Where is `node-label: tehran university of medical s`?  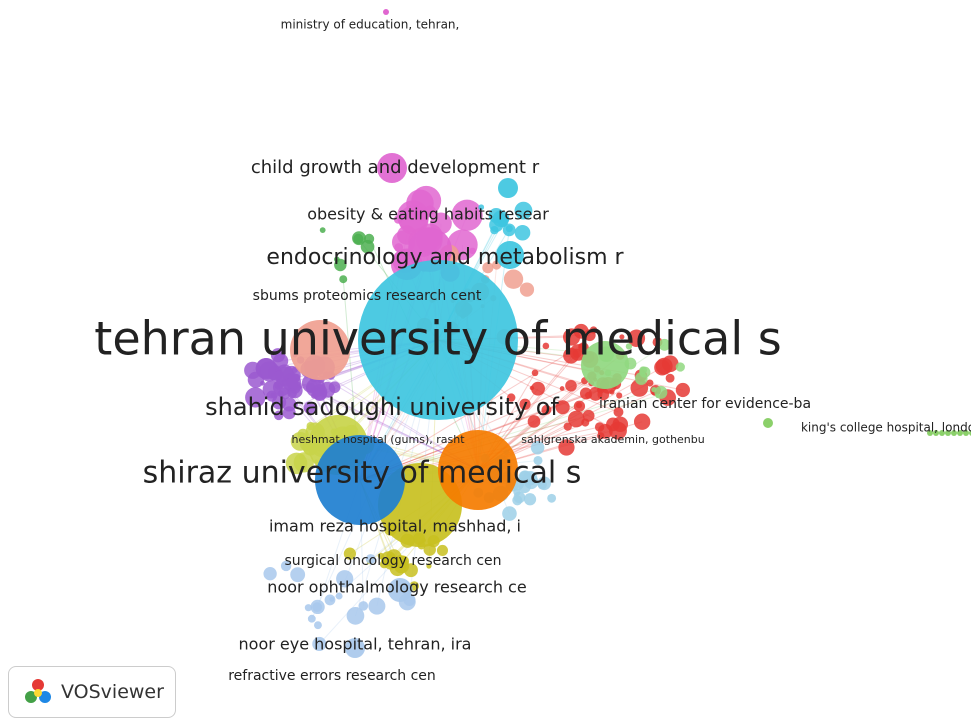
node-label: tehran university of medical s is located at coordinates (437, 339).